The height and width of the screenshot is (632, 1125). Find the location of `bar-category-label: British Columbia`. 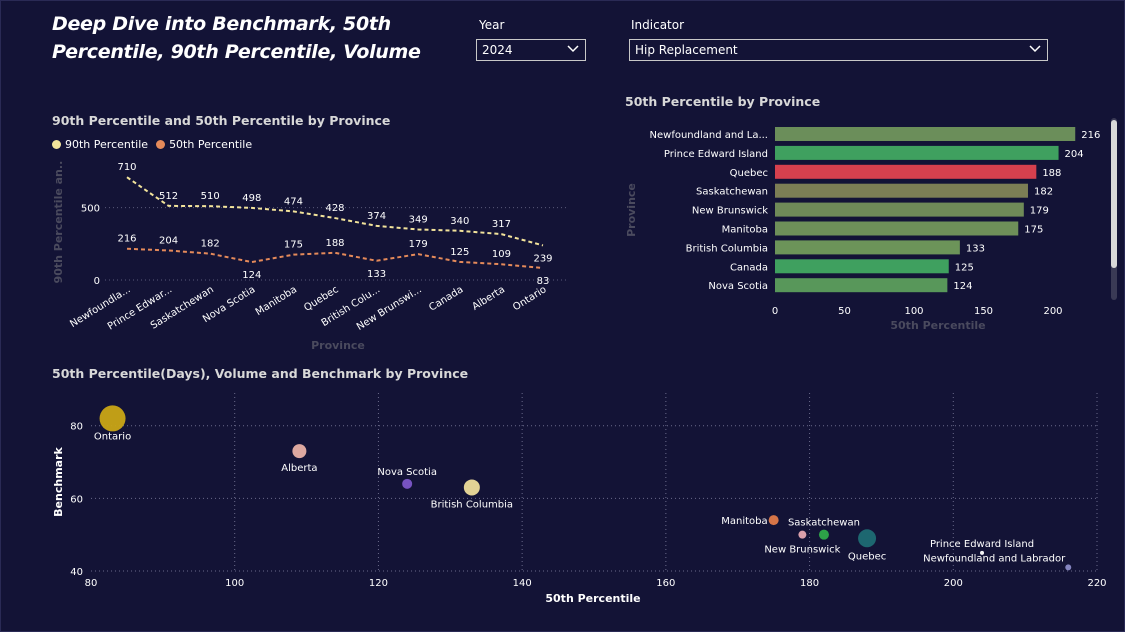

bar-category-label: British Columbia is located at coordinates (727, 248).